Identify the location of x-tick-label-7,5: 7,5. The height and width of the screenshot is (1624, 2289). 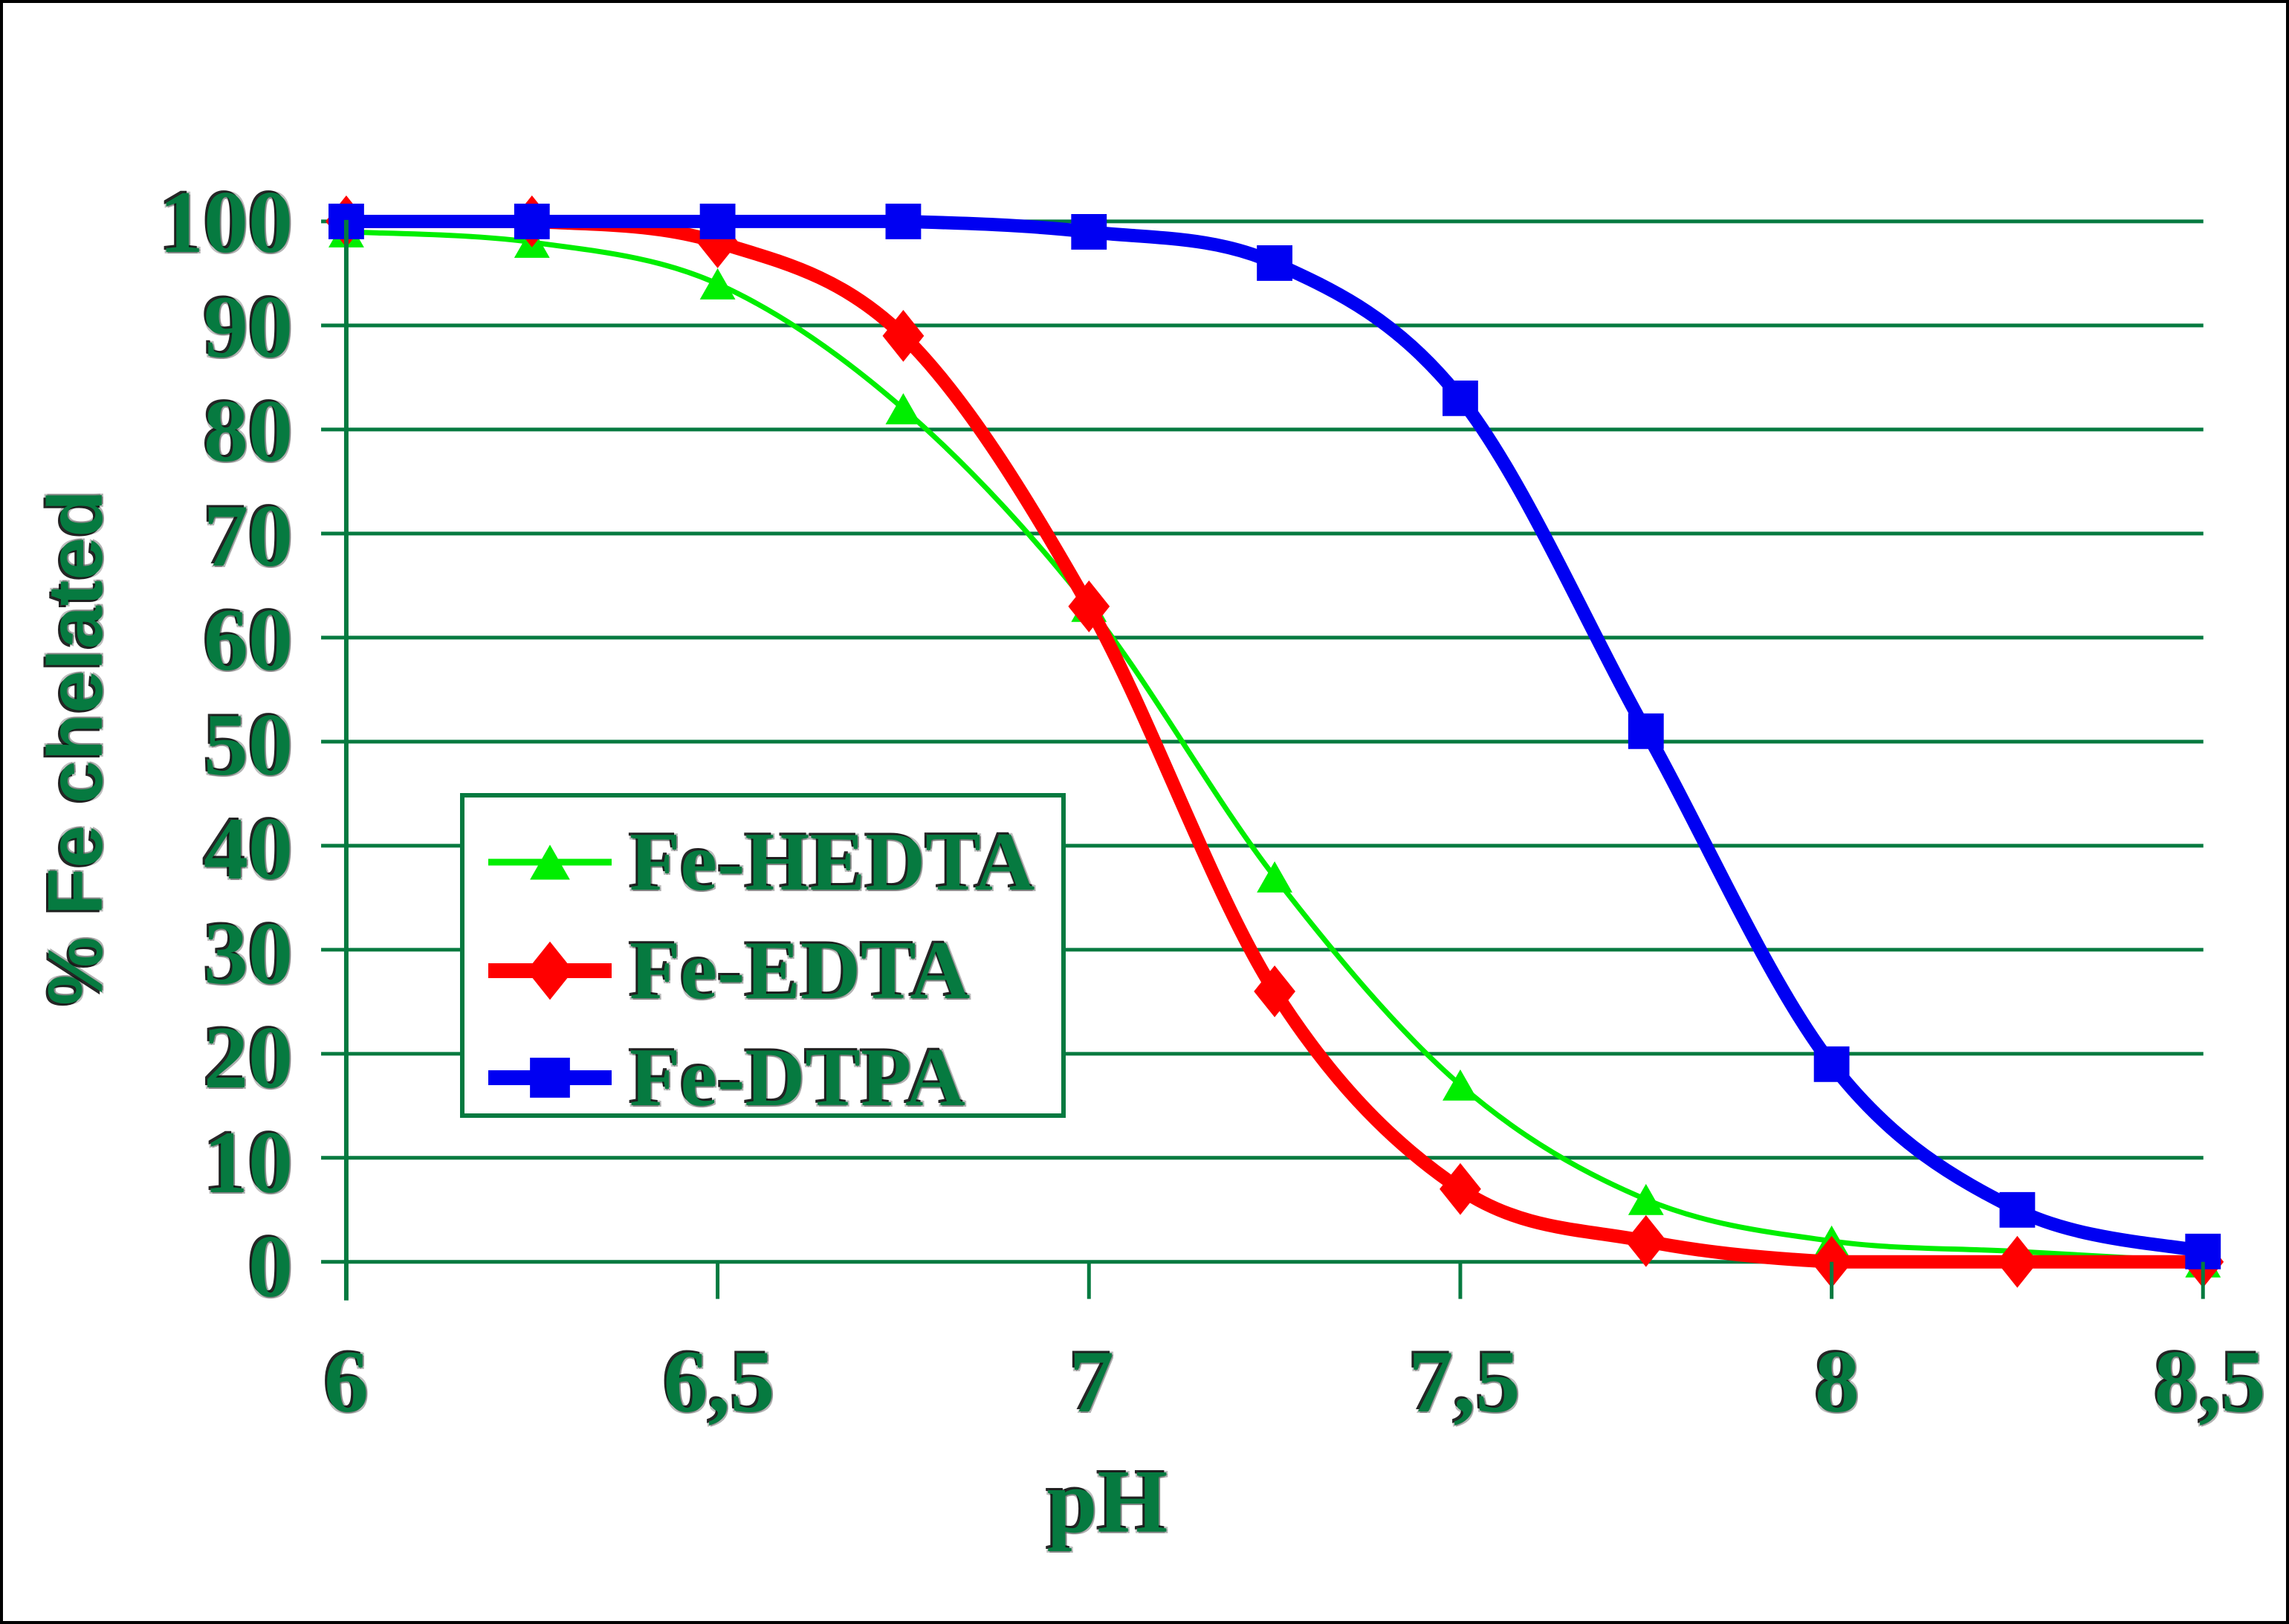
(1464, 1382).